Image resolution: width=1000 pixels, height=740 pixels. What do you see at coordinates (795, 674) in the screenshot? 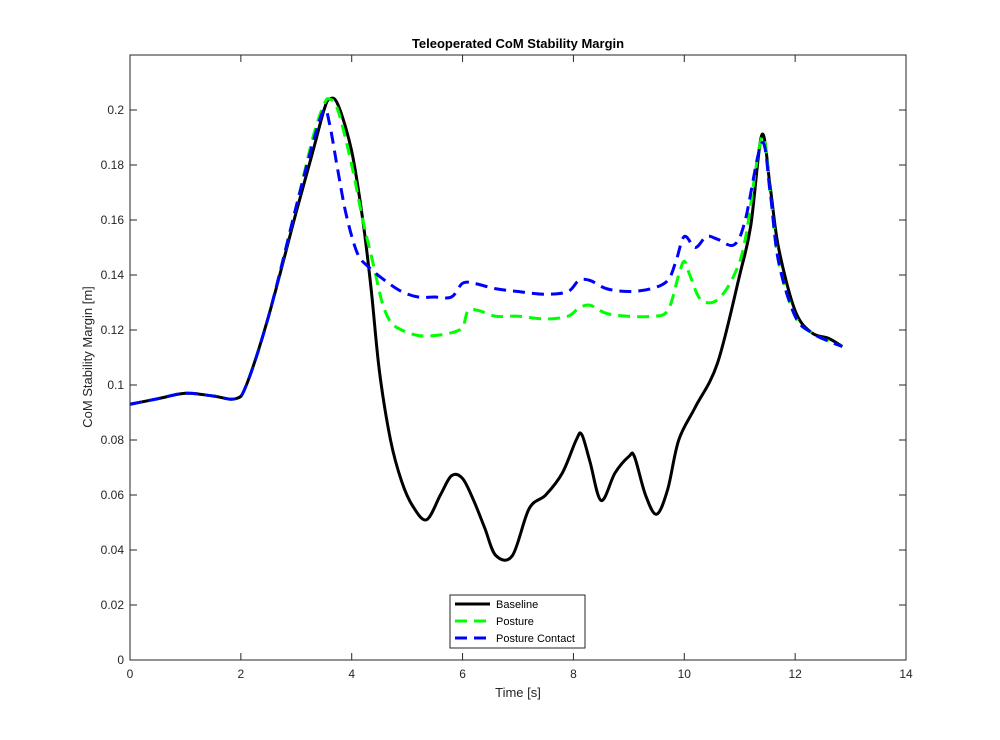
I see `x-tick-label: 12` at bounding box center [795, 674].